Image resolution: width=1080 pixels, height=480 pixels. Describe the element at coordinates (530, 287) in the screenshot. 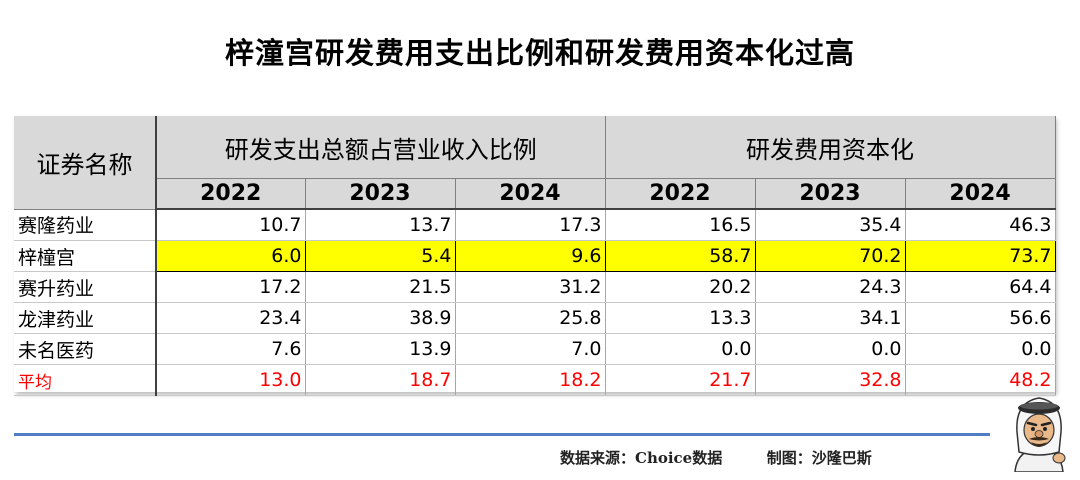

I see `value-cell: 31.2` at that location.